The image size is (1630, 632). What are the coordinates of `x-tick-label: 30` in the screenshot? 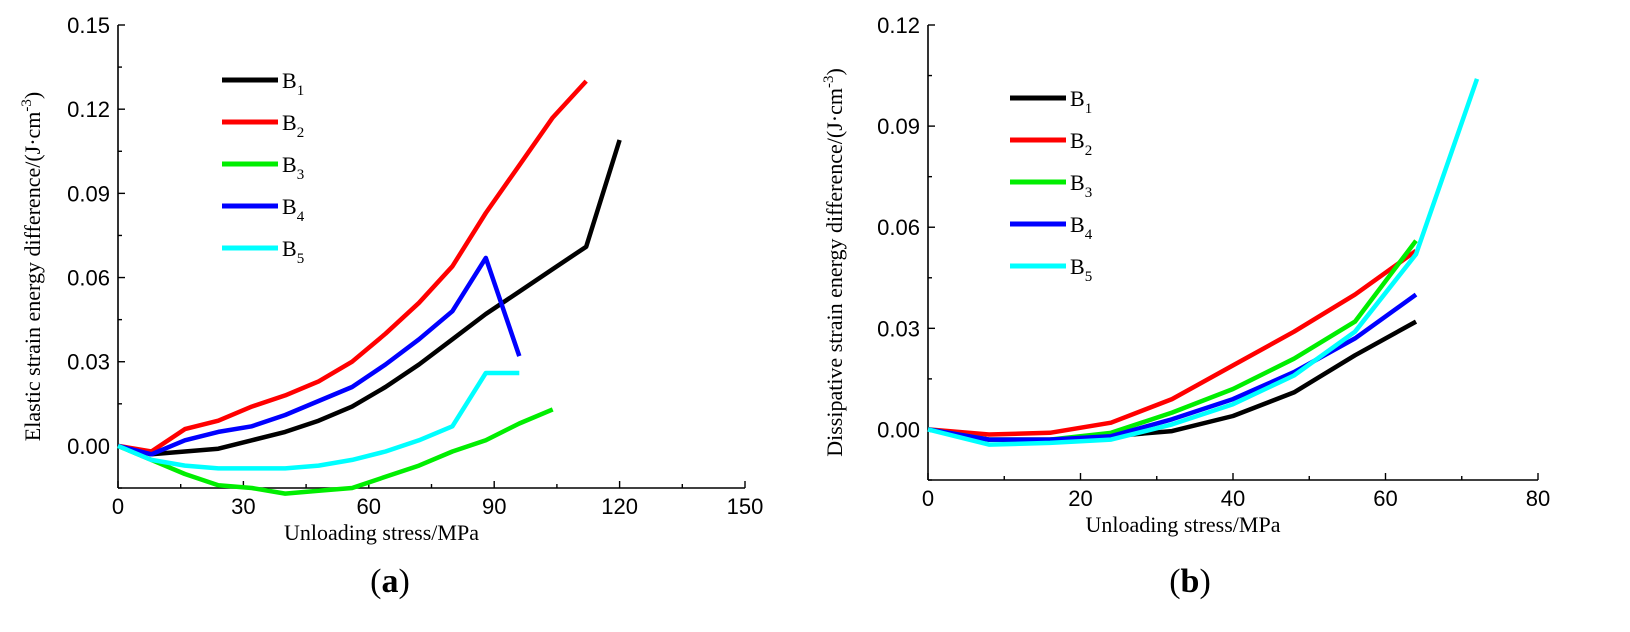 It's located at (243, 506).